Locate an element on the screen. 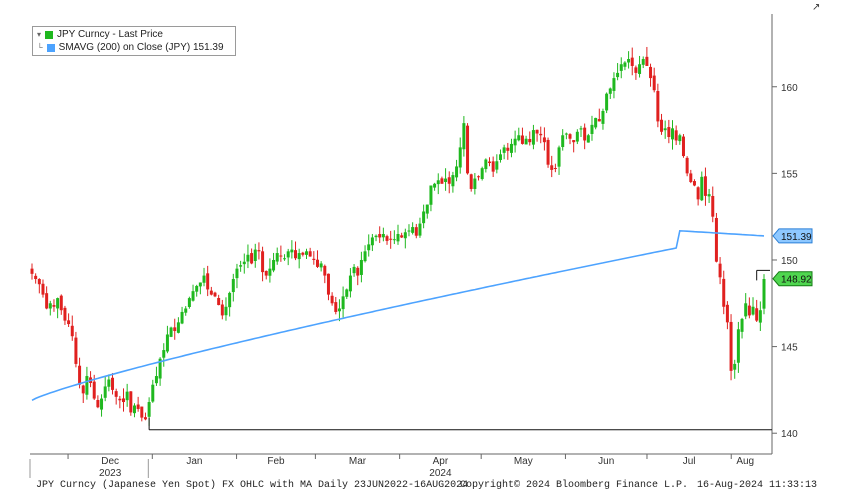  legend-entry-ma: └ SMAVG (200) on Close (JPY) 151.39 is located at coordinates (130, 47).